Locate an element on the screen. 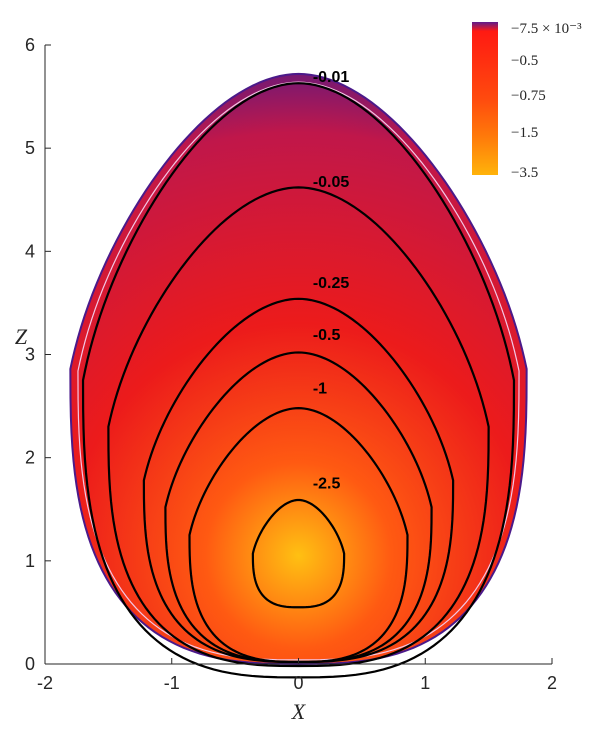  y-tick-label: 0 is located at coordinates (30, 664).